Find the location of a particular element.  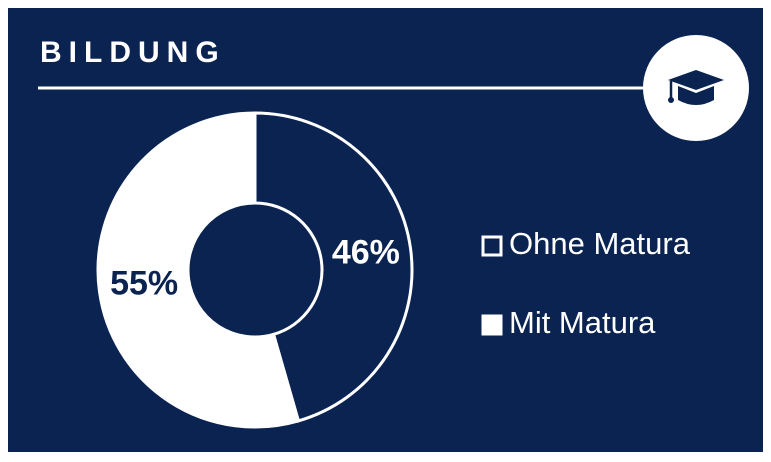

donut-segment is located at coordinates (333, 267).